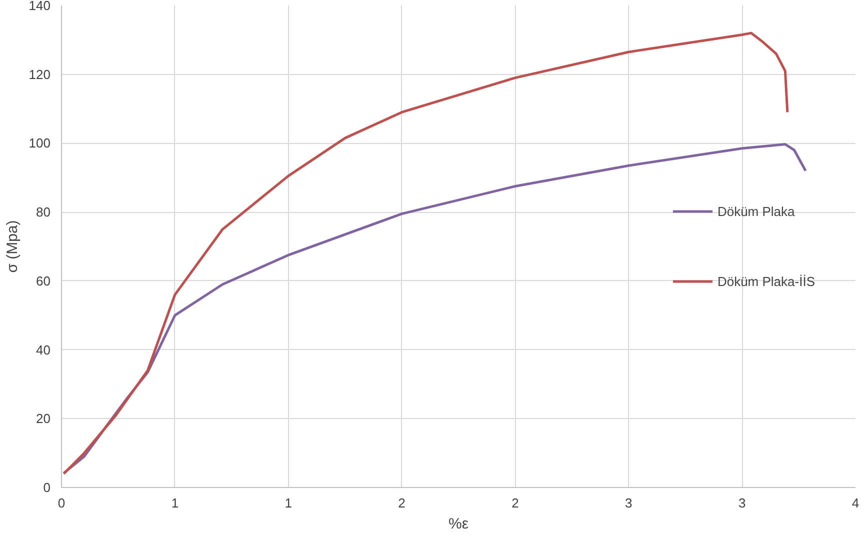 The width and height of the screenshot is (866, 541). I want to click on x-axis-title: %ε, so click(458, 524).